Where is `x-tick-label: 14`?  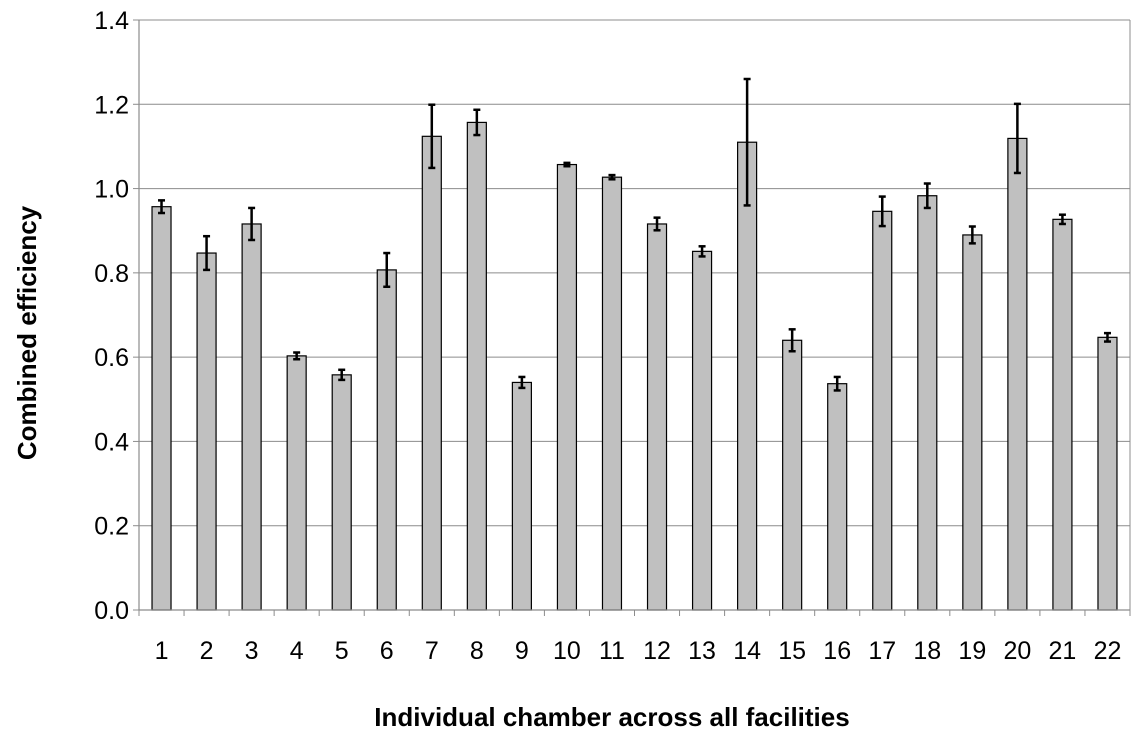 x-tick-label: 14 is located at coordinates (747, 651).